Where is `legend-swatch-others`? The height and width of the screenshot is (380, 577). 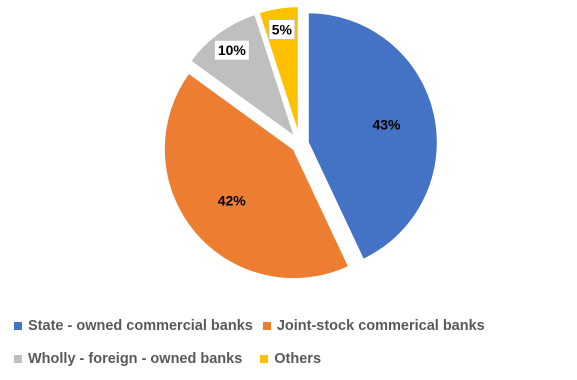
legend-swatch-others is located at coordinates (264, 359).